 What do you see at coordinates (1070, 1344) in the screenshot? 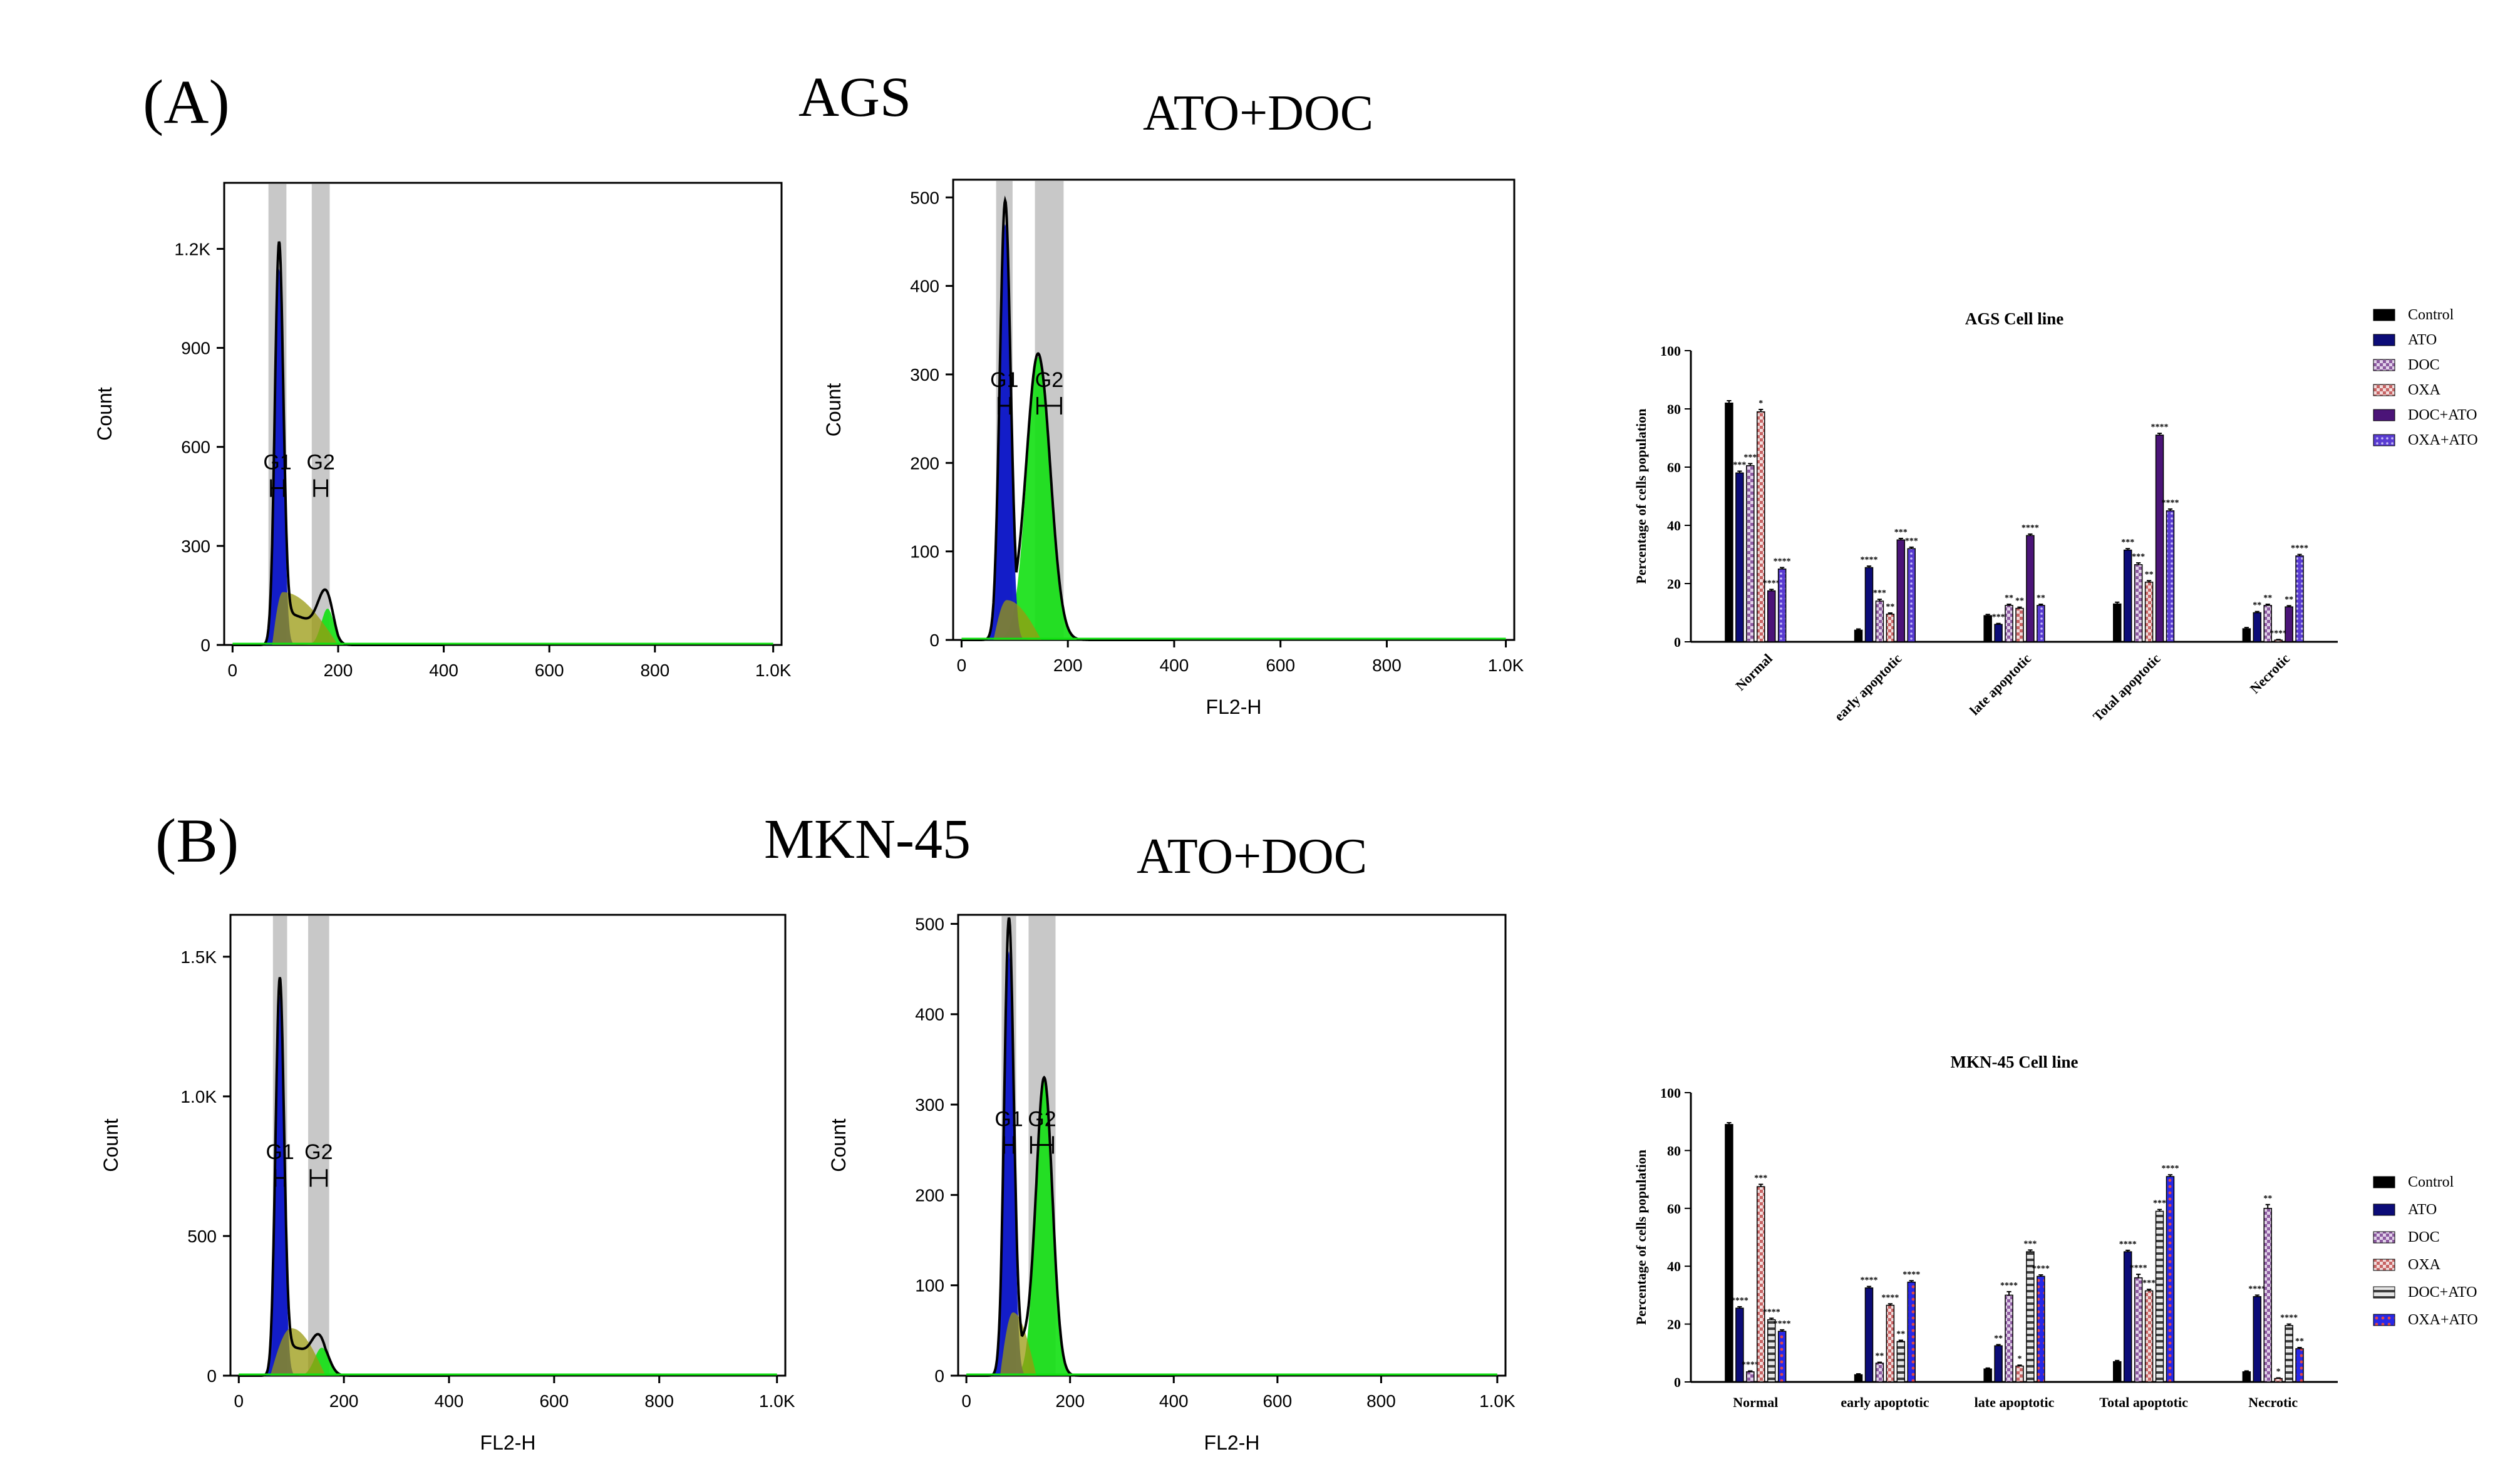
I see `s-phase-area` at bounding box center [1070, 1344].